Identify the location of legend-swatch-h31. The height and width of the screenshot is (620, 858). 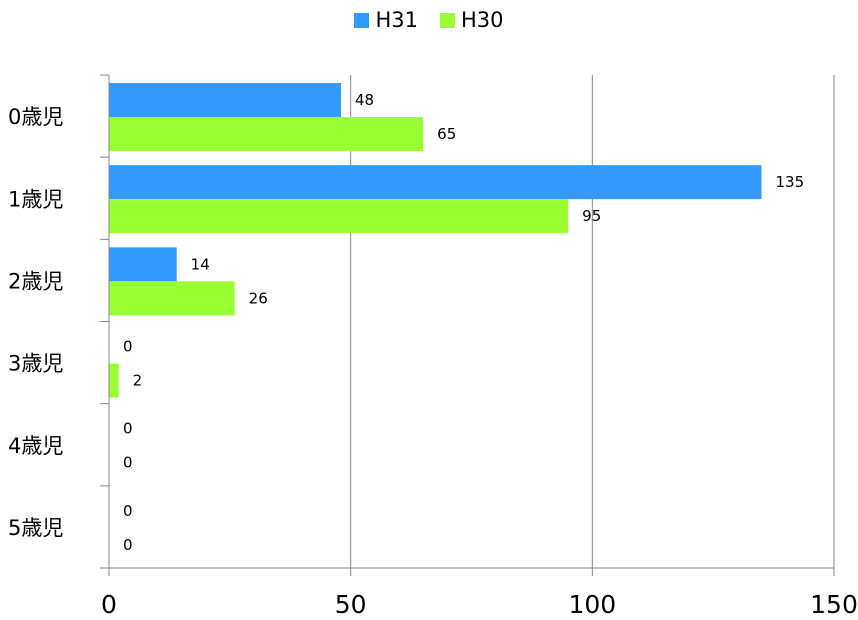
(362, 20).